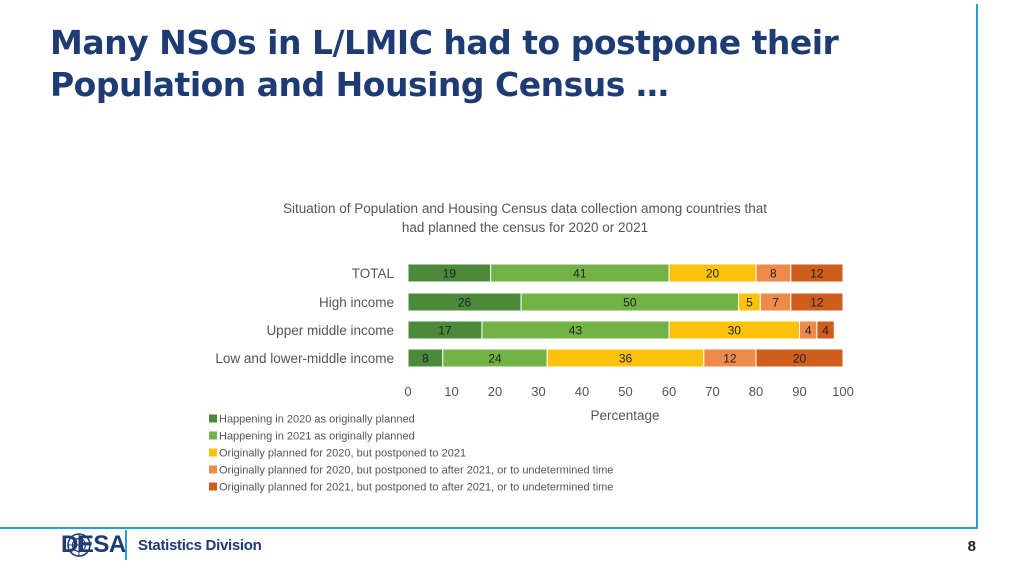 This screenshot has width=1024, height=576. What do you see at coordinates (669, 391) in the screenshot?
I see `x-tick-label: 60` at bounding box center [669, 391].